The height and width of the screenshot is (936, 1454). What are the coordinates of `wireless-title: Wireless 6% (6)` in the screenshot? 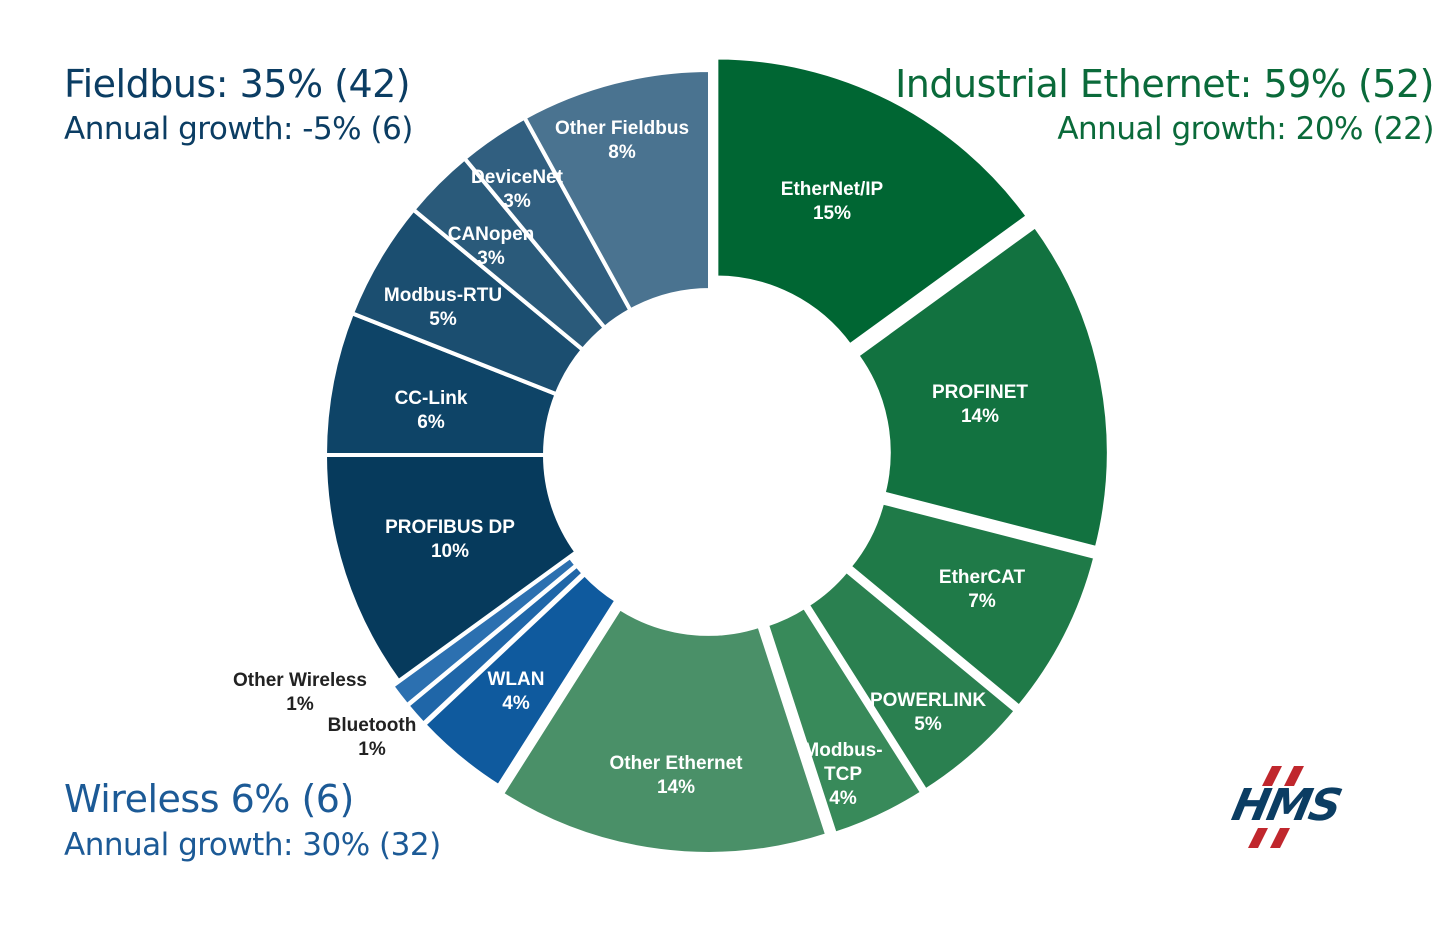 It's located at (209, 799).